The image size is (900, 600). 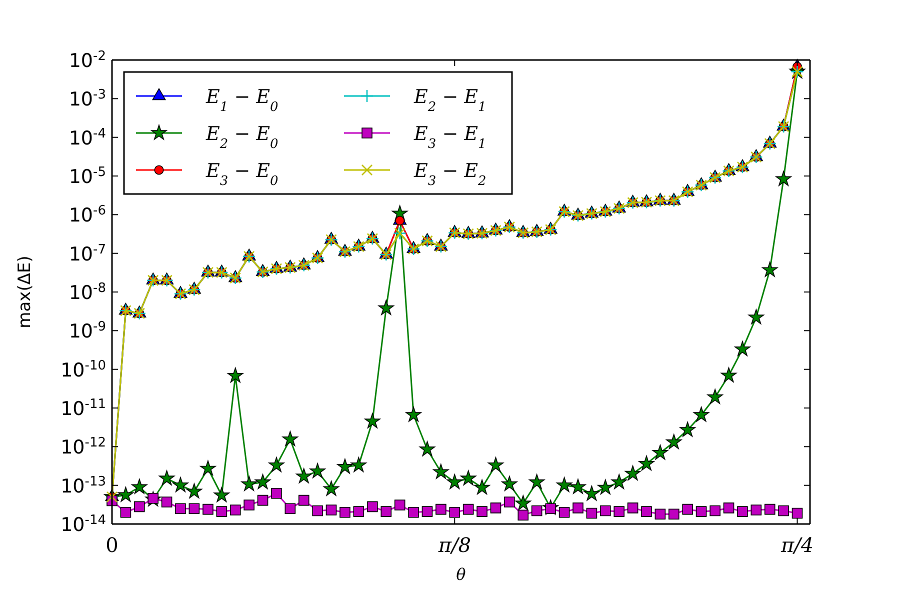 What do you see at coordinates (83, 447) in the screenshot?
I see `y-tick-label: 10$^{-12}$` at bounding box center [83, 447].